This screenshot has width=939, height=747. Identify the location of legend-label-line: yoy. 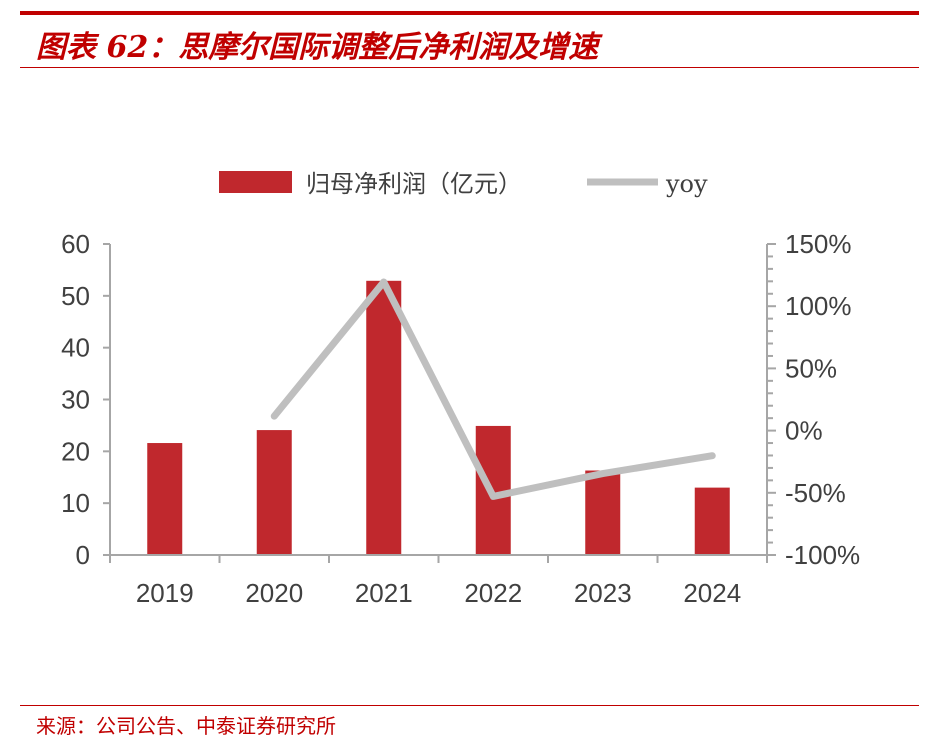
(686, 184).